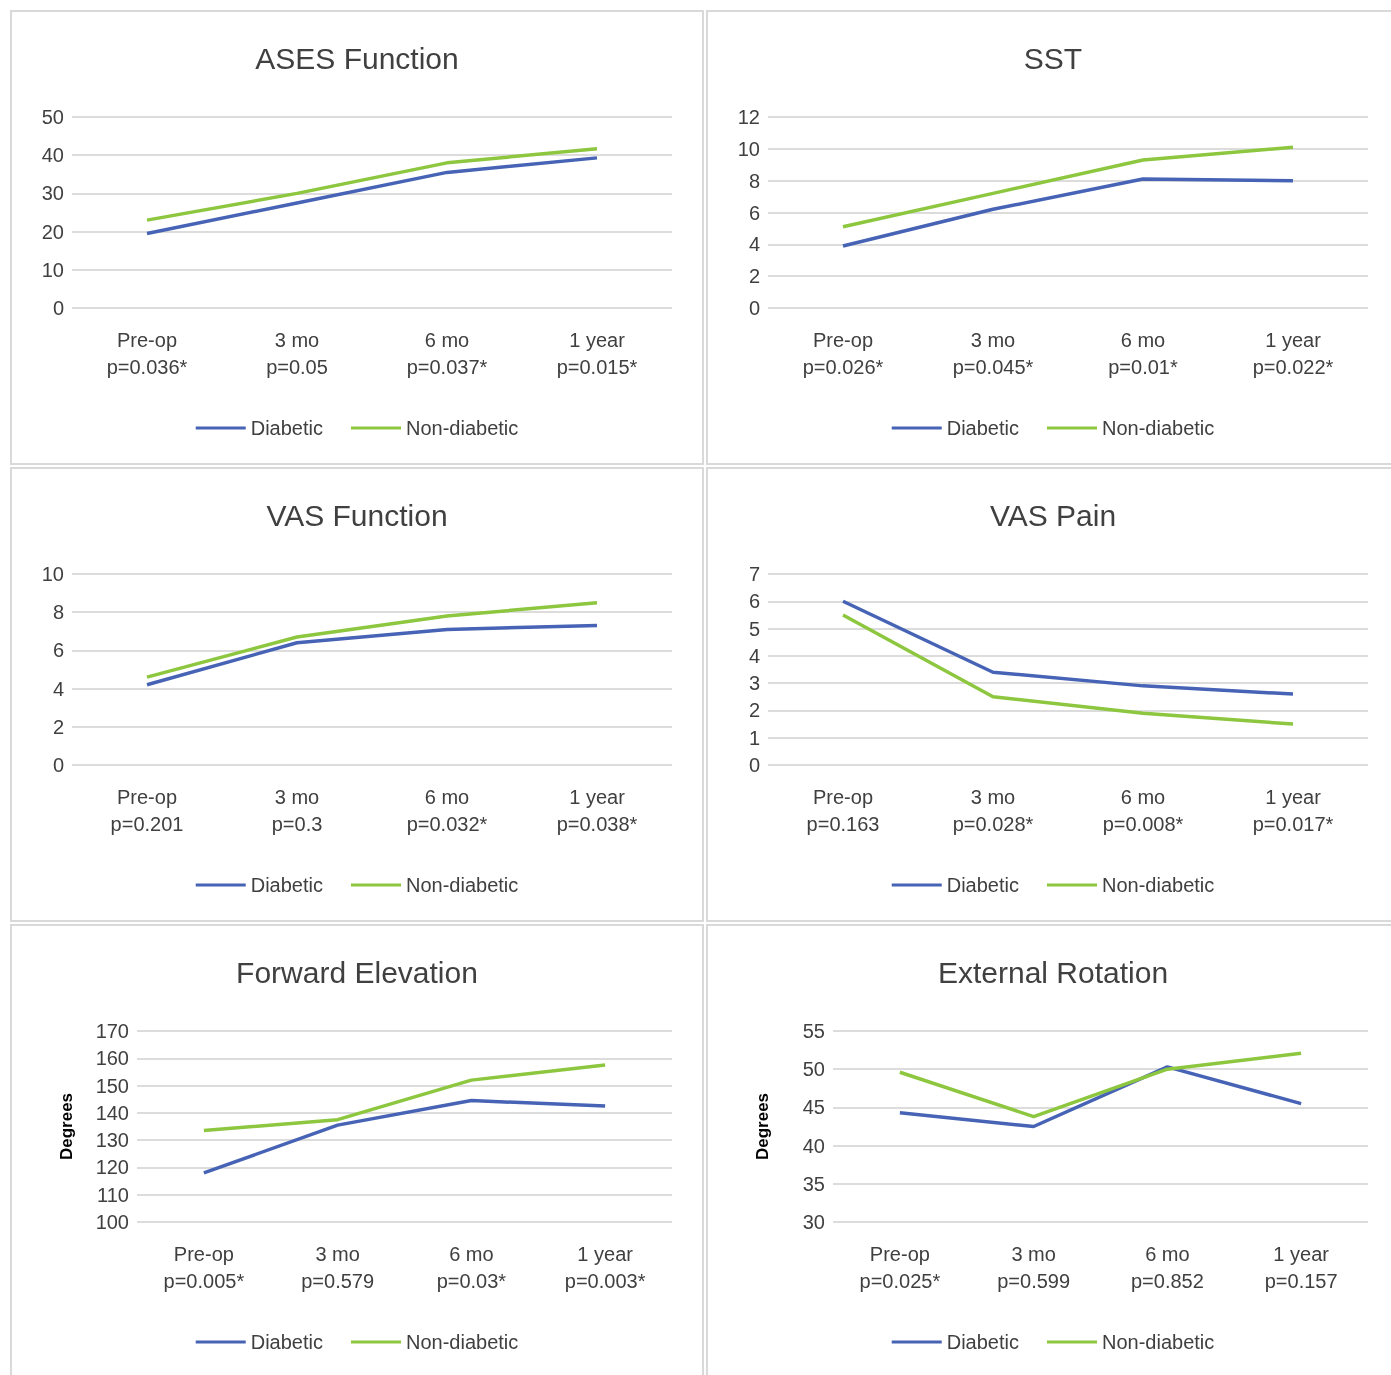  What do you see at coordinates (147, 353) in the screenshot?
I see `x-tick-label: Pre-op p=0.036*` at bounding box center [147, 353].